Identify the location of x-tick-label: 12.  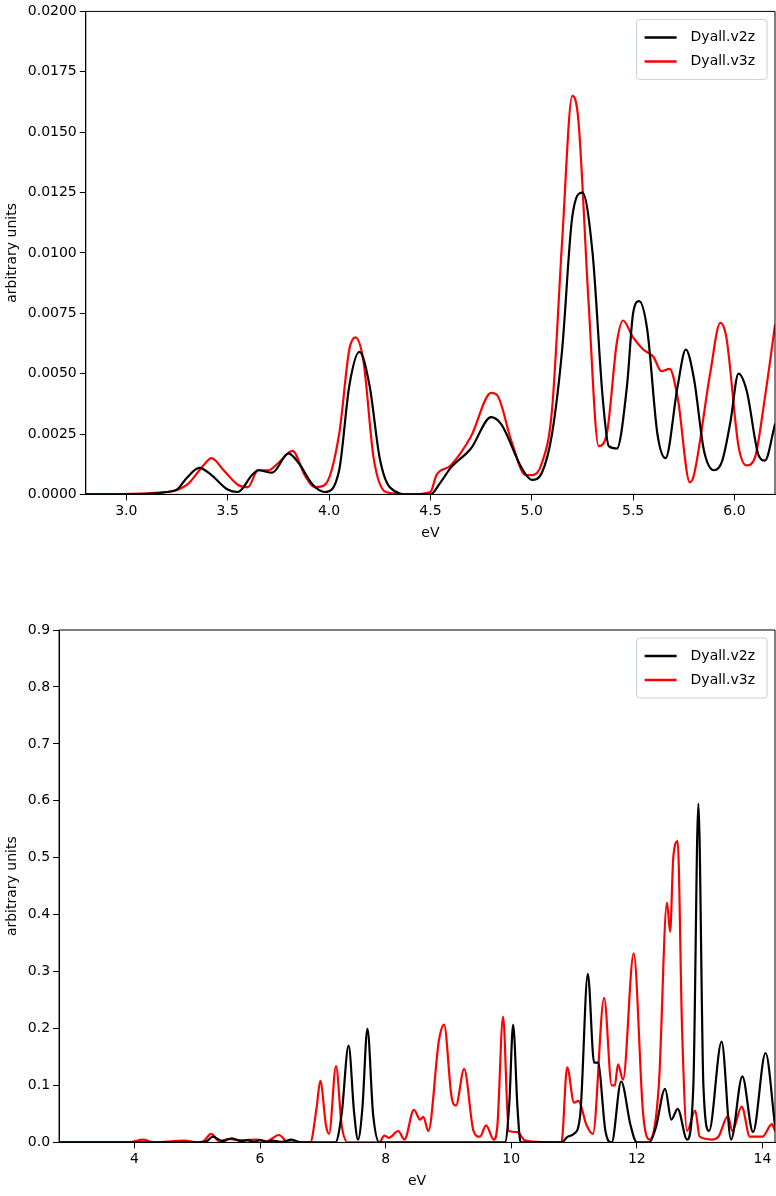
(636, 1158).